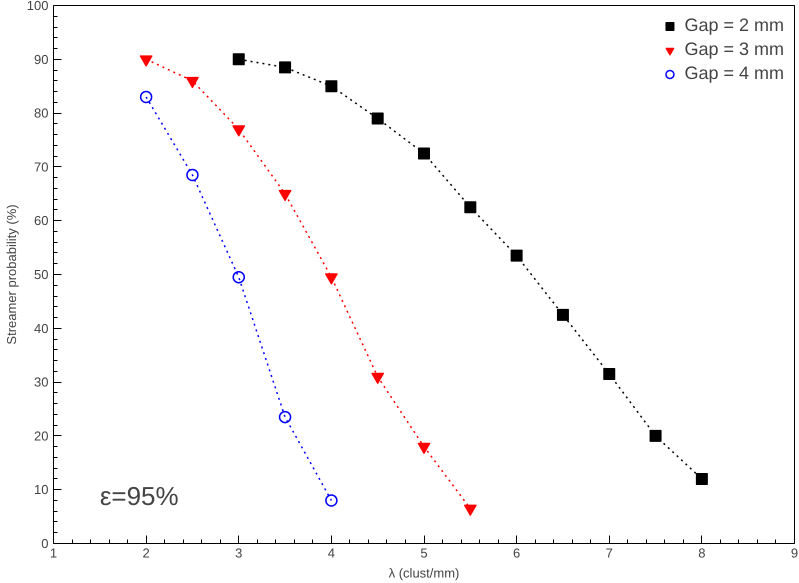 The width and height of the screenshot is (799, 583). I want to click on legend-label: Gap = 3 mm, so click(734, 49).